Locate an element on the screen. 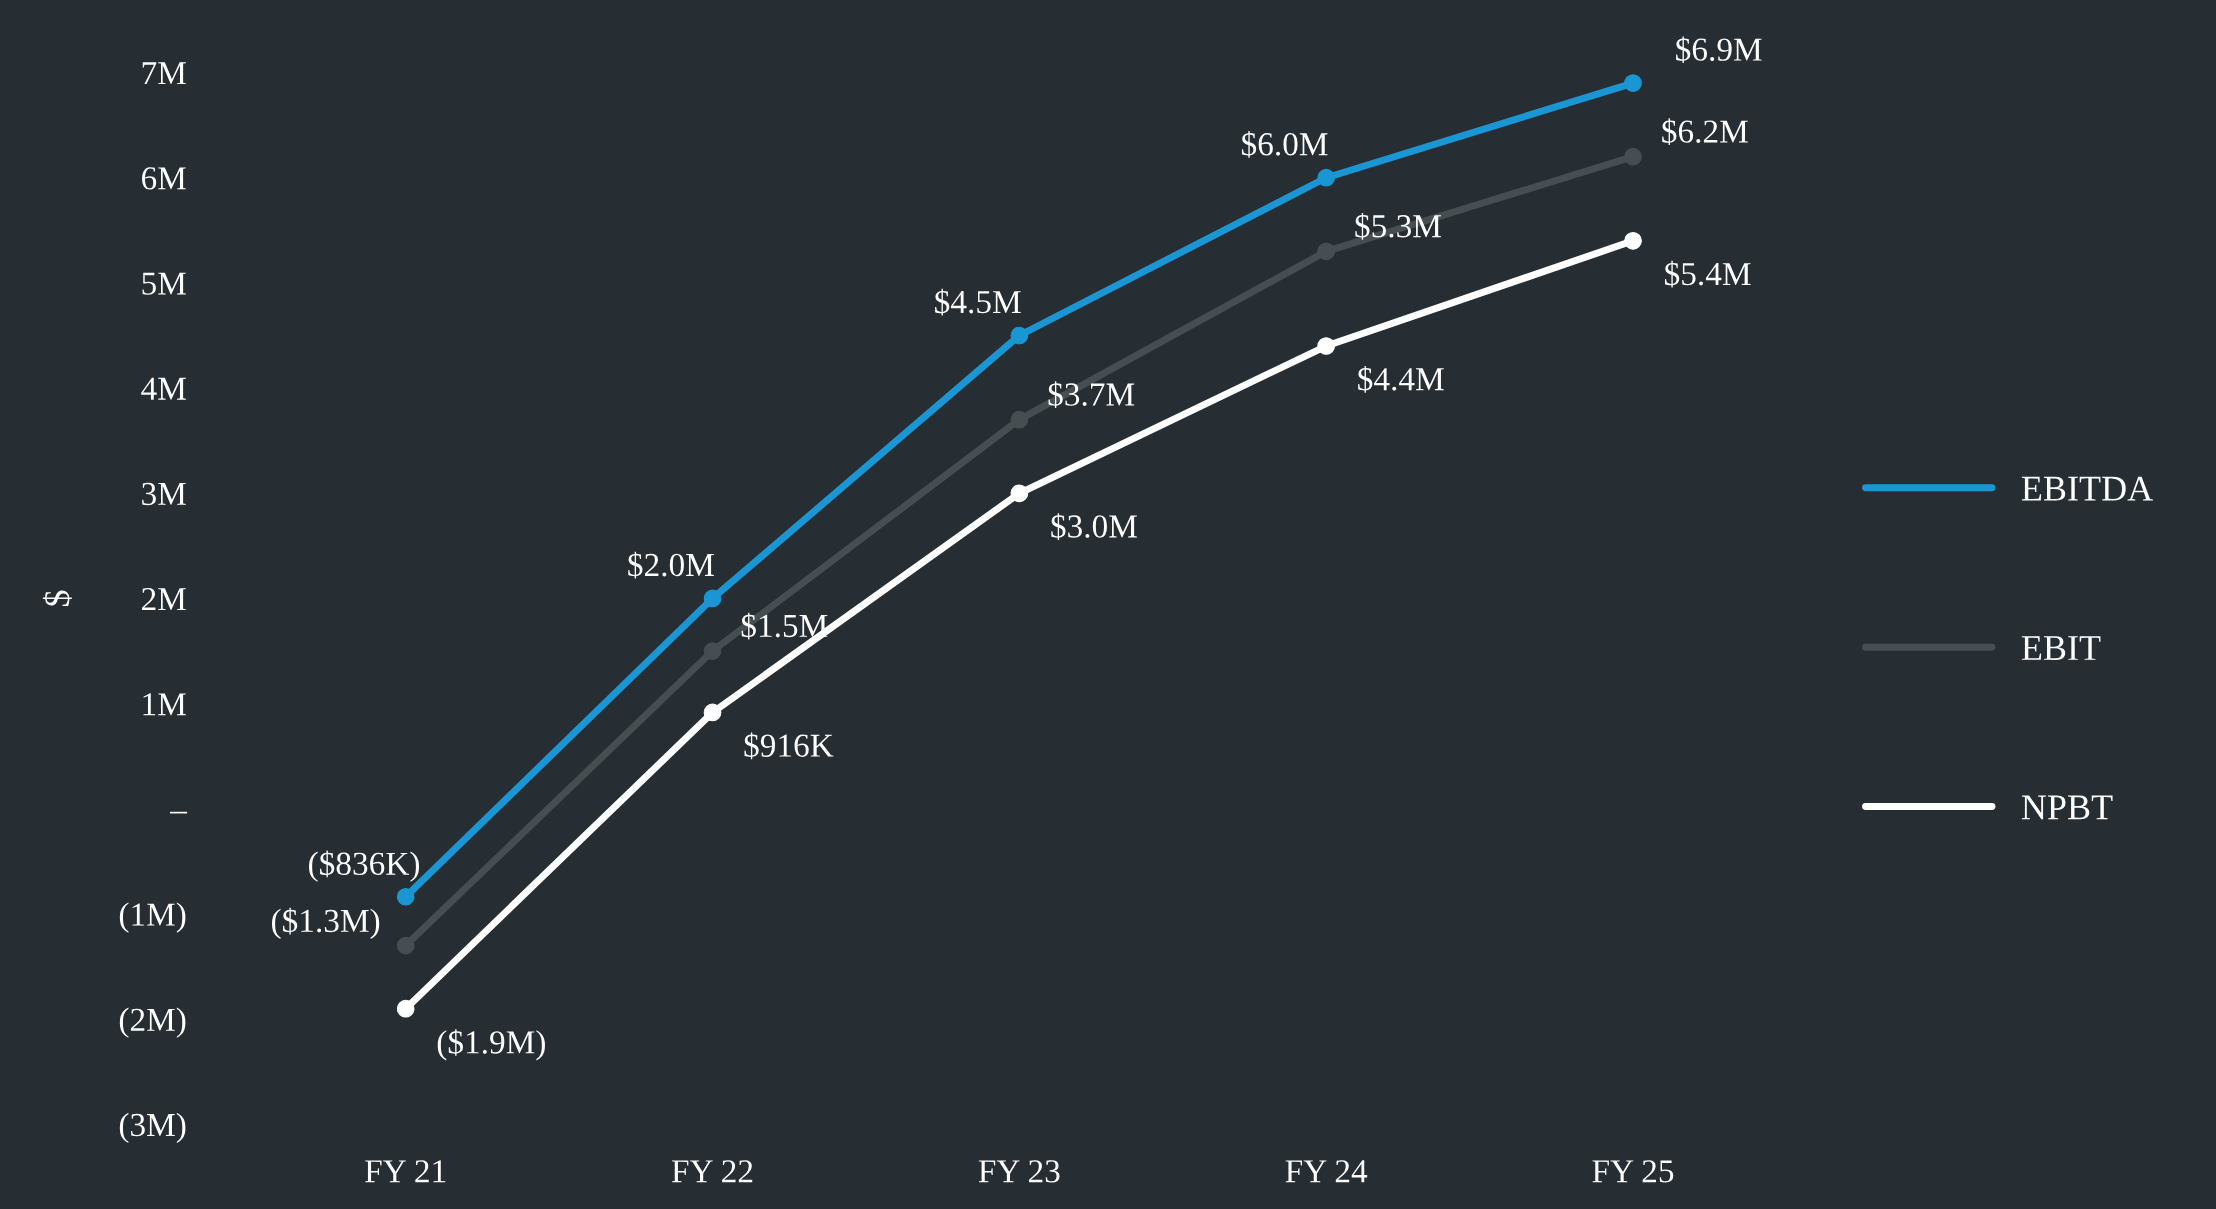 This screenshot has height=1209, width=2216. y-tick-label: 6M is located at coordinates (164, 178).